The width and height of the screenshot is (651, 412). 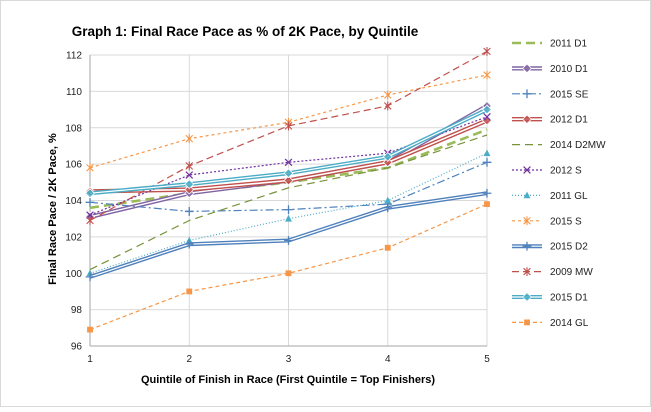 What do you see at coordinates (566, 171) in the screenshot?
I see `legend-label: 2012 S` at bounding box center [566, 171].